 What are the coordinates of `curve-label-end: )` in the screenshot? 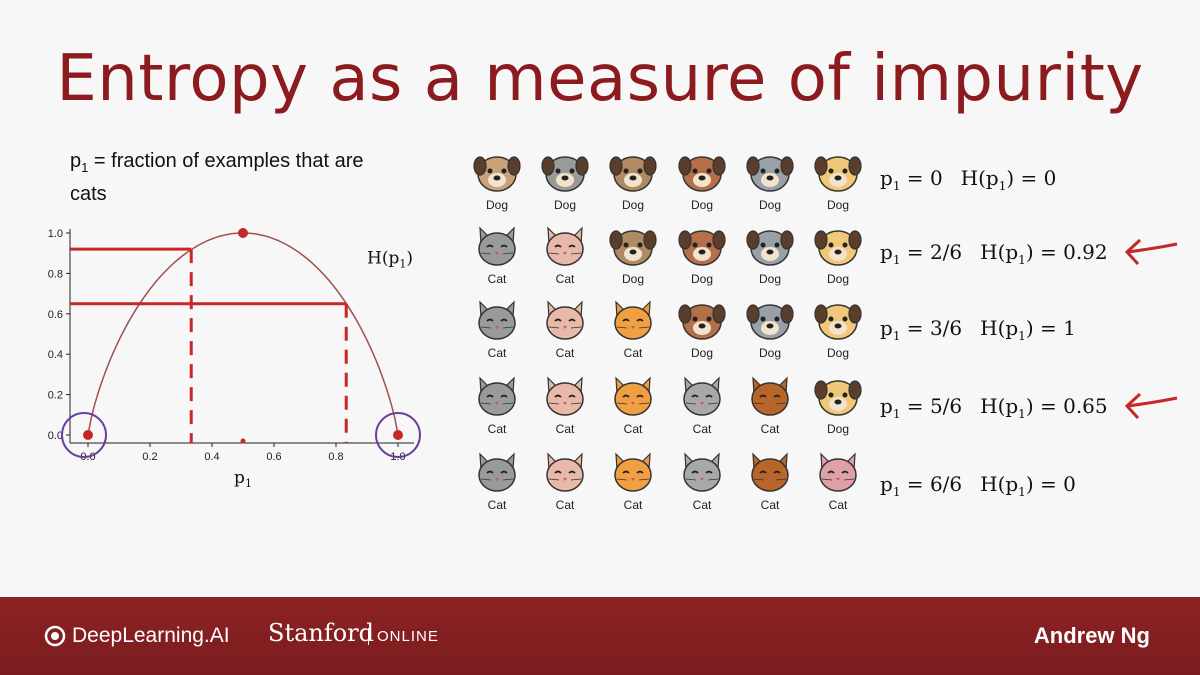 It's located at (409, 258).